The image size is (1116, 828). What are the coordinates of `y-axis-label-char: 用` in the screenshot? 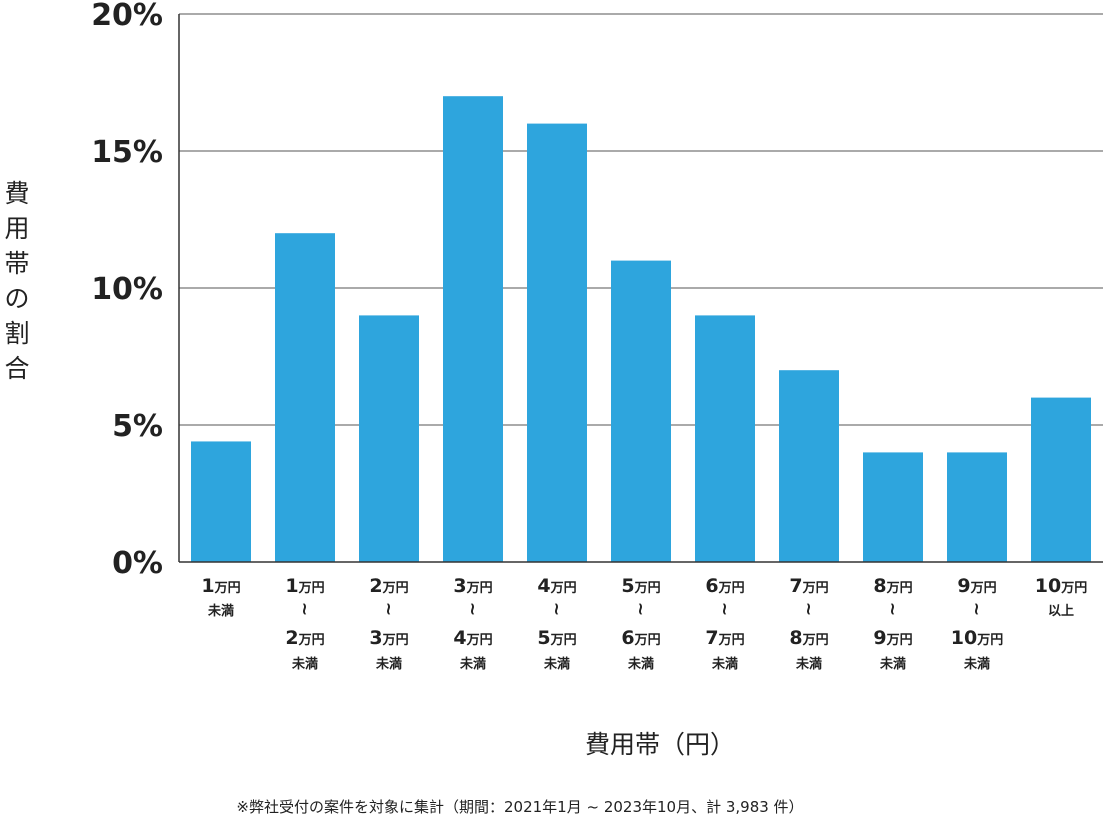 It's located at (17, 228).